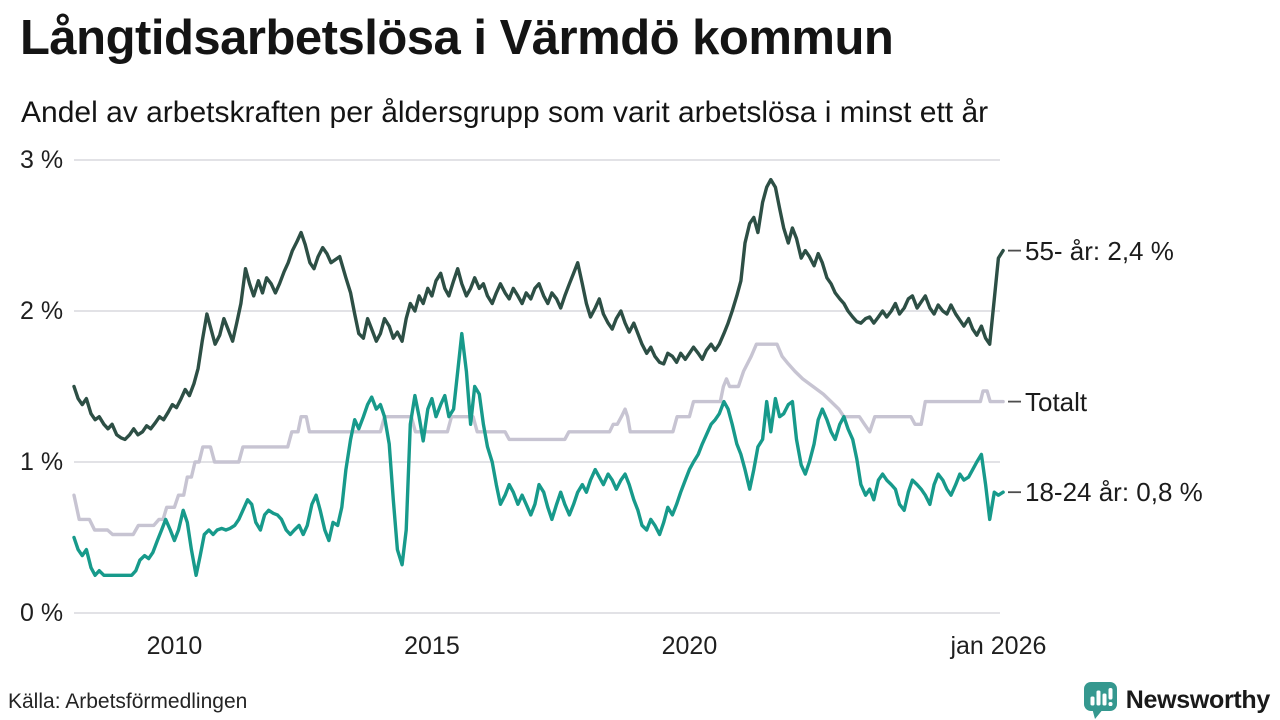 This screenshot has height=720, width=1280. What do you see at coordinates (457, 38) in the screenshot?
I see `page-title: Långtidsarbetslösa i Värmdö kommun` at bounding box center [457, 38].